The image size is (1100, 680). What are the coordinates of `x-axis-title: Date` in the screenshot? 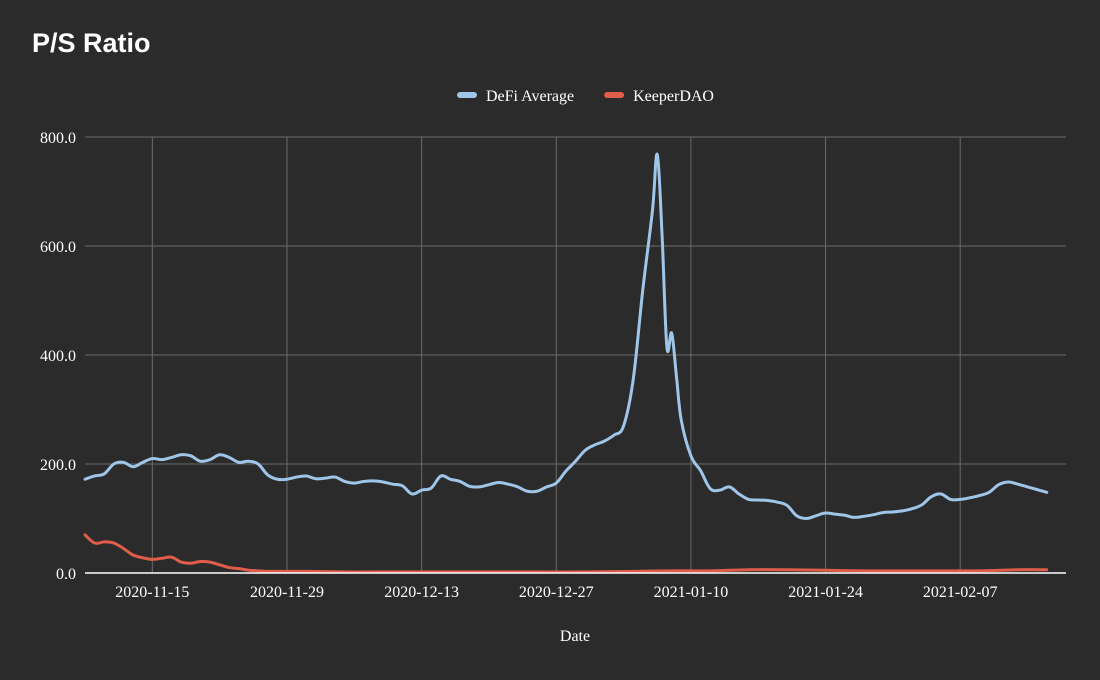 It's located at (575, 636).